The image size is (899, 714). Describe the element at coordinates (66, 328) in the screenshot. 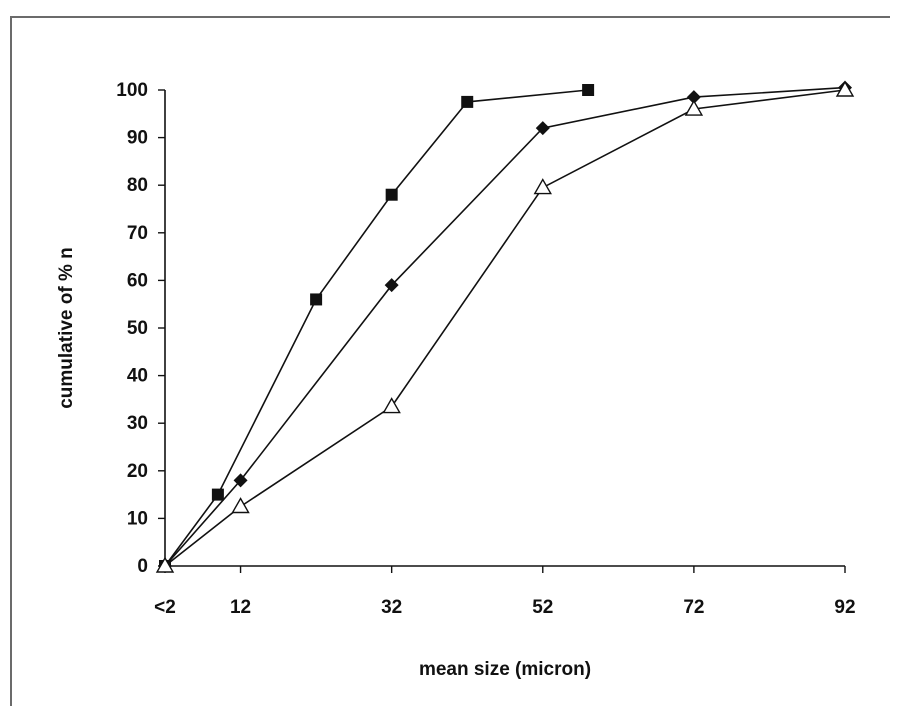

I see `y-axis-title: cumulative of % n` at that location.